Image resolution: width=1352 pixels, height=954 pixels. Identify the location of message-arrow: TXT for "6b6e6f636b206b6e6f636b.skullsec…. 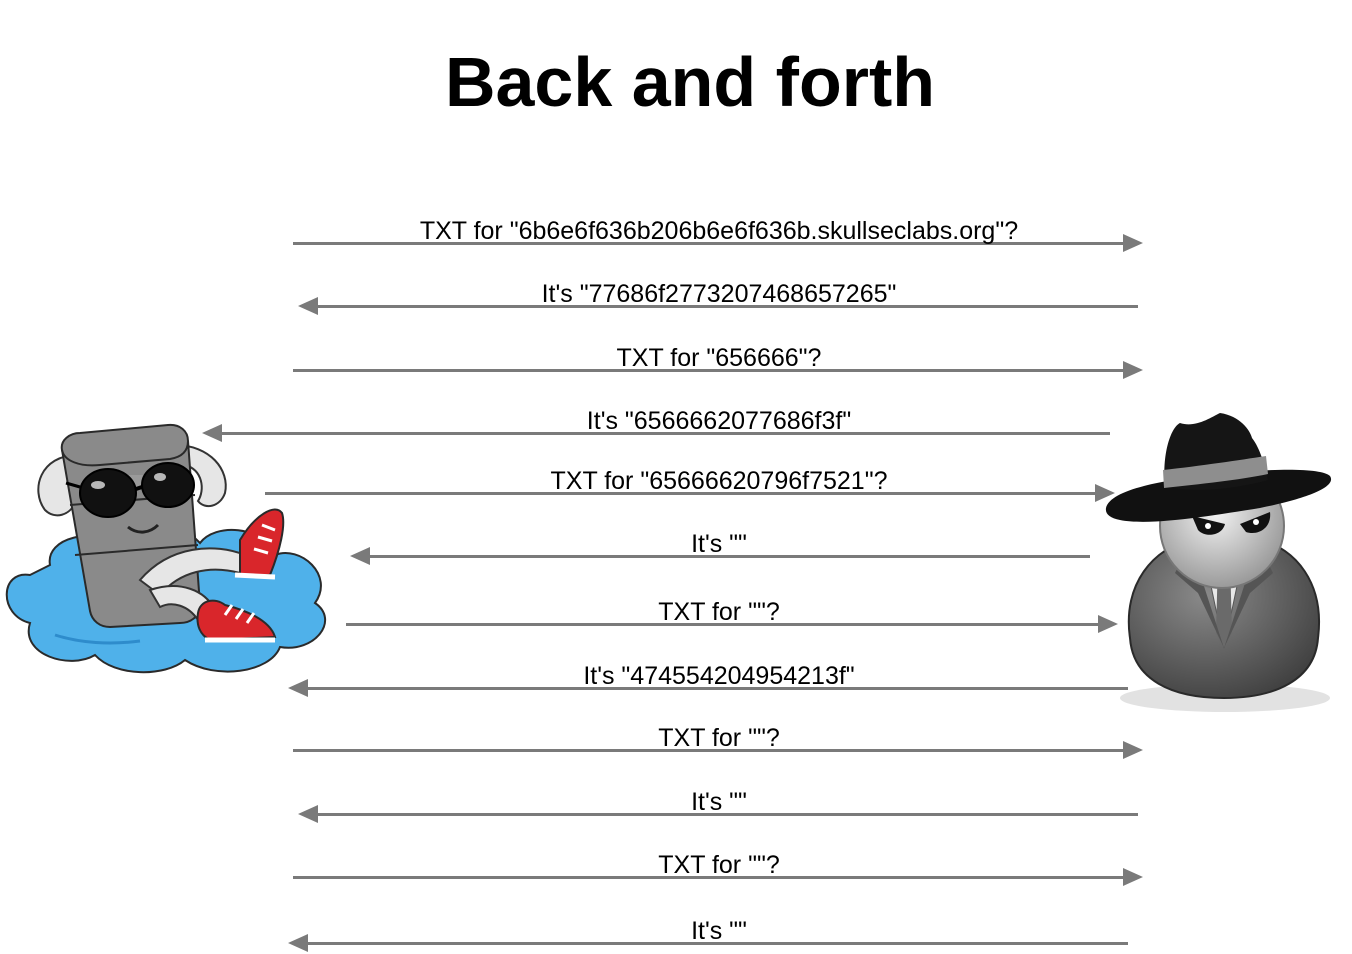
(718, 235).